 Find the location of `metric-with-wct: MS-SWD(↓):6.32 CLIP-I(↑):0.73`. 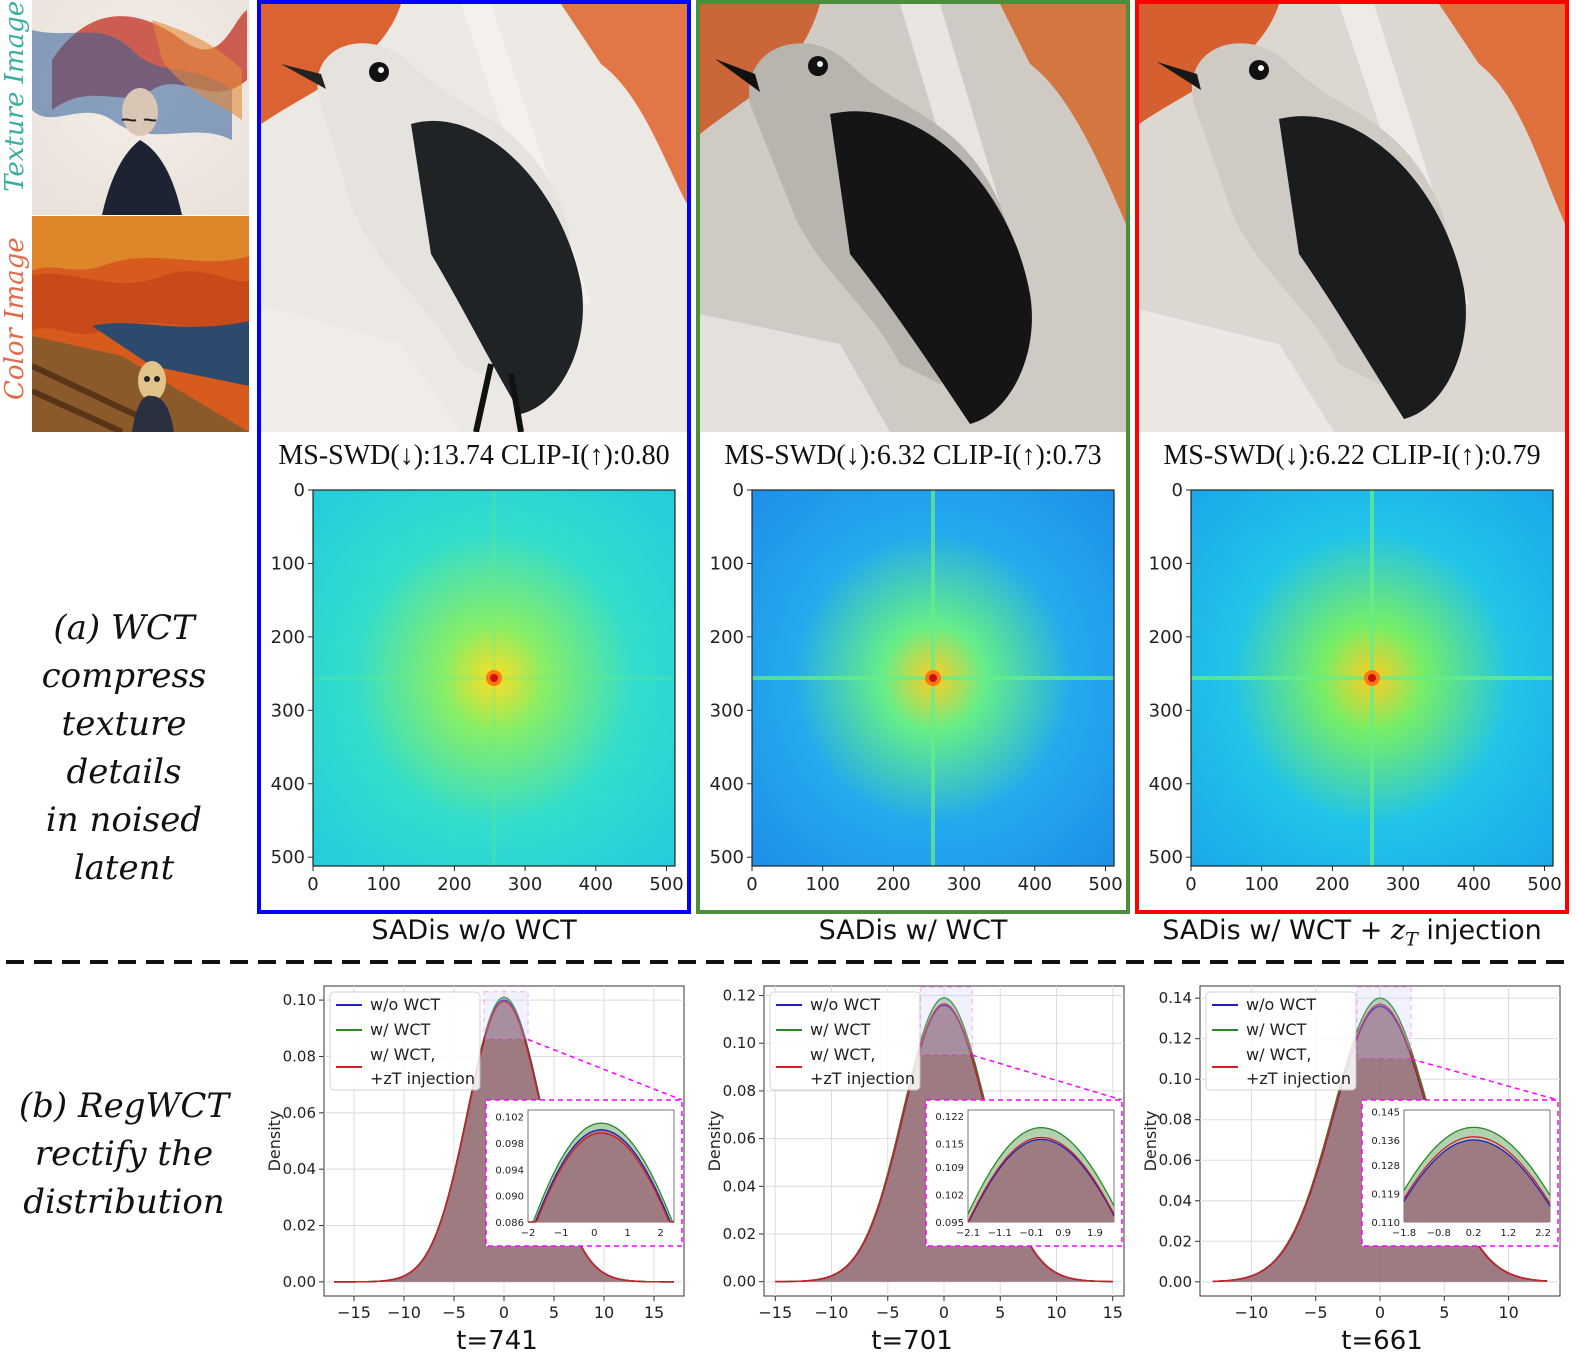

metric-with-wct: MS-SWD(↓):6.32 CLIP-I(↑):0.73 is located at coordinates (913, 455).